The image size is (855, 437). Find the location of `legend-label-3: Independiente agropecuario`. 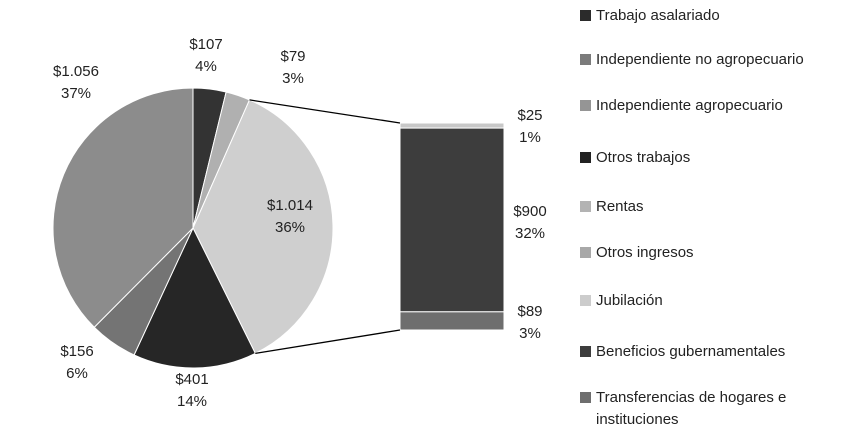

legend-label-3: Independiente agropecuario is located at coordinates (689, 105).